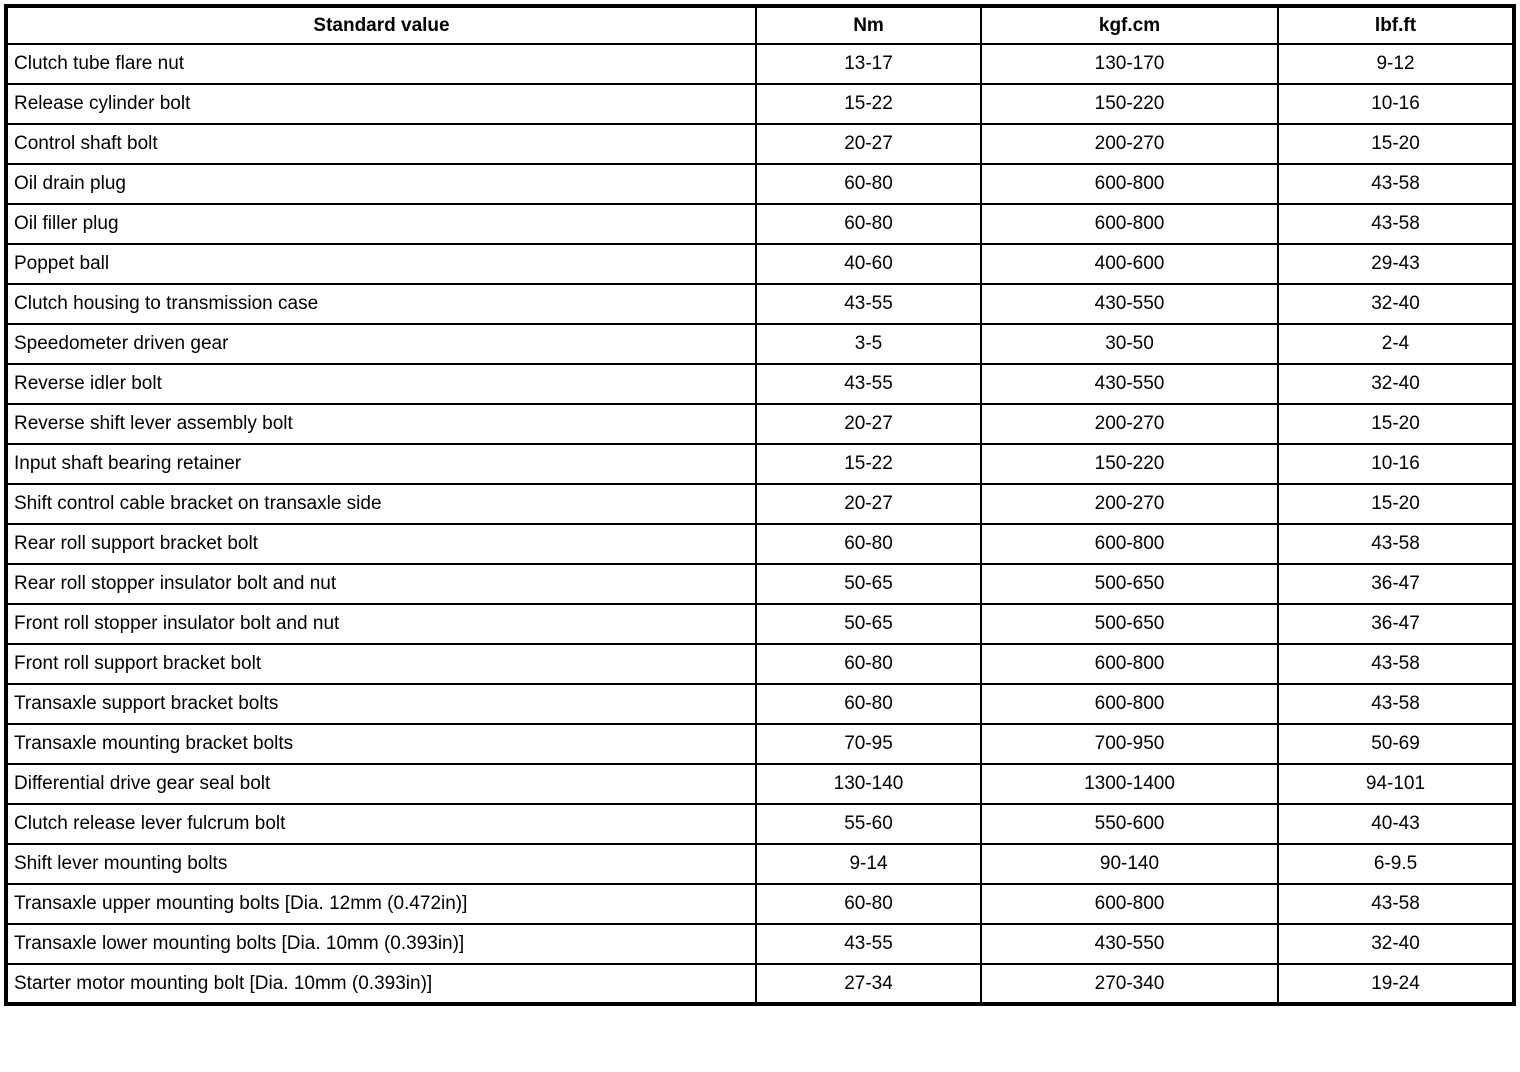  What do you see at coordinates (868, 25) in the screenshot?
I see `header-nm: Nm` at bounding box center [868, 25].